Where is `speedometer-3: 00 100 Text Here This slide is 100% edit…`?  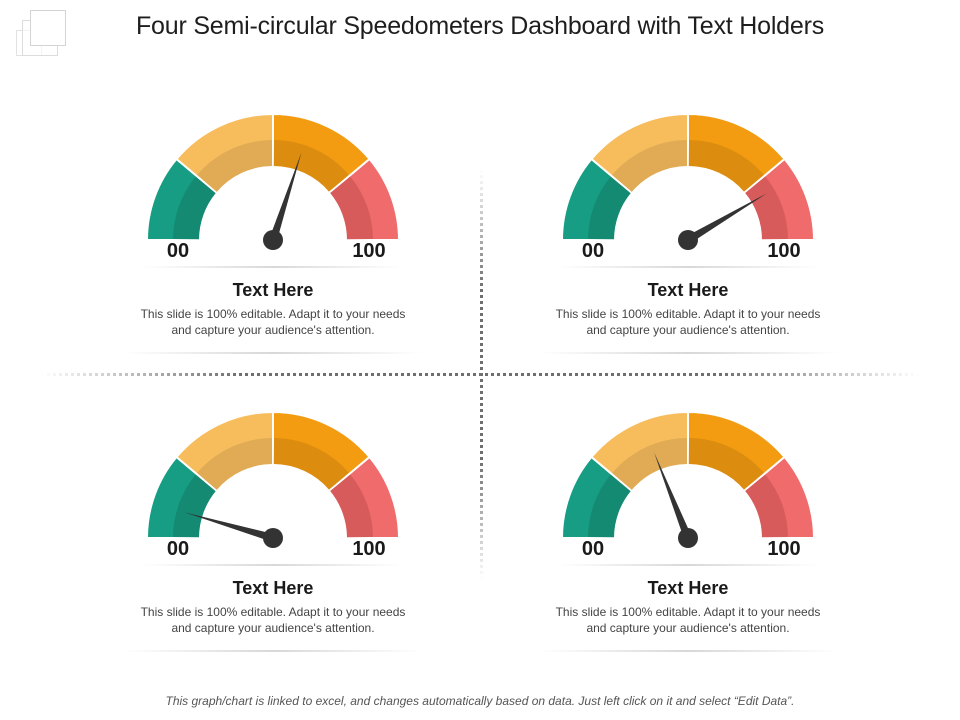 speedometer-3: 00 100 Text Here This slide is 100% edit… is located at coordinates (273, 540).